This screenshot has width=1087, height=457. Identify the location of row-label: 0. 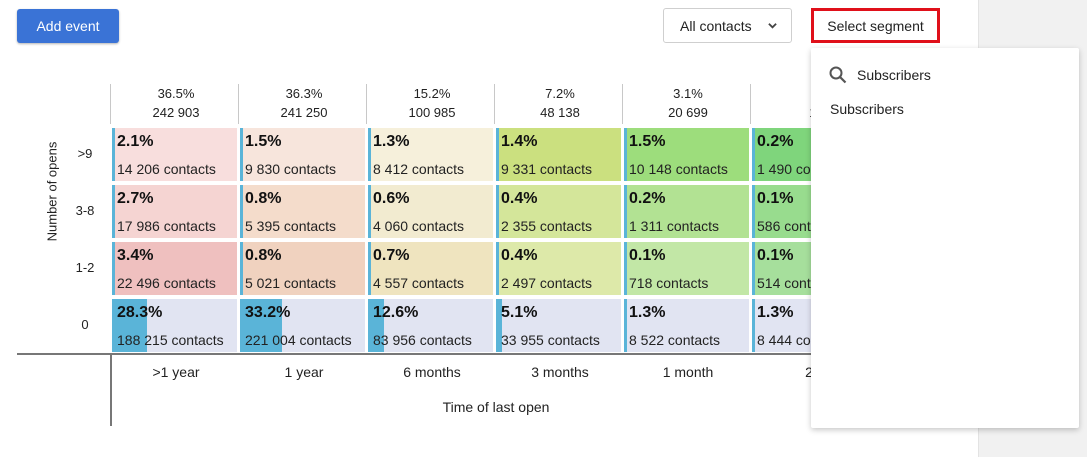
(85, 324).